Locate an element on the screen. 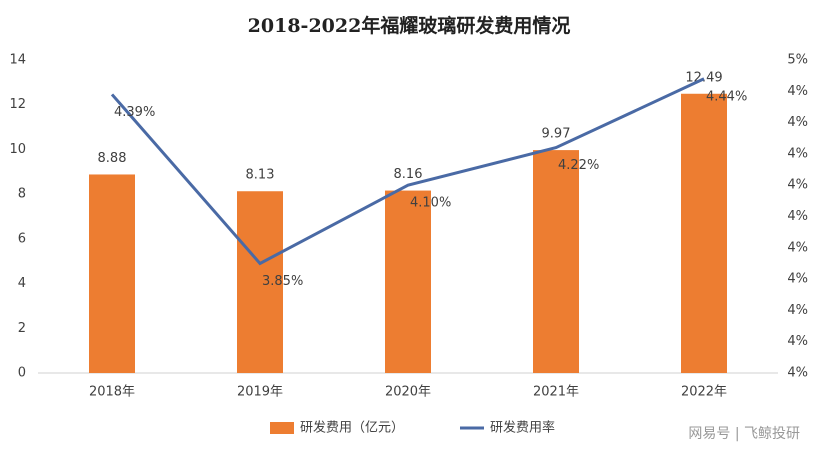 The image size is (818, 452). y-tick-label: 14 is located at coordinates (17, 60).